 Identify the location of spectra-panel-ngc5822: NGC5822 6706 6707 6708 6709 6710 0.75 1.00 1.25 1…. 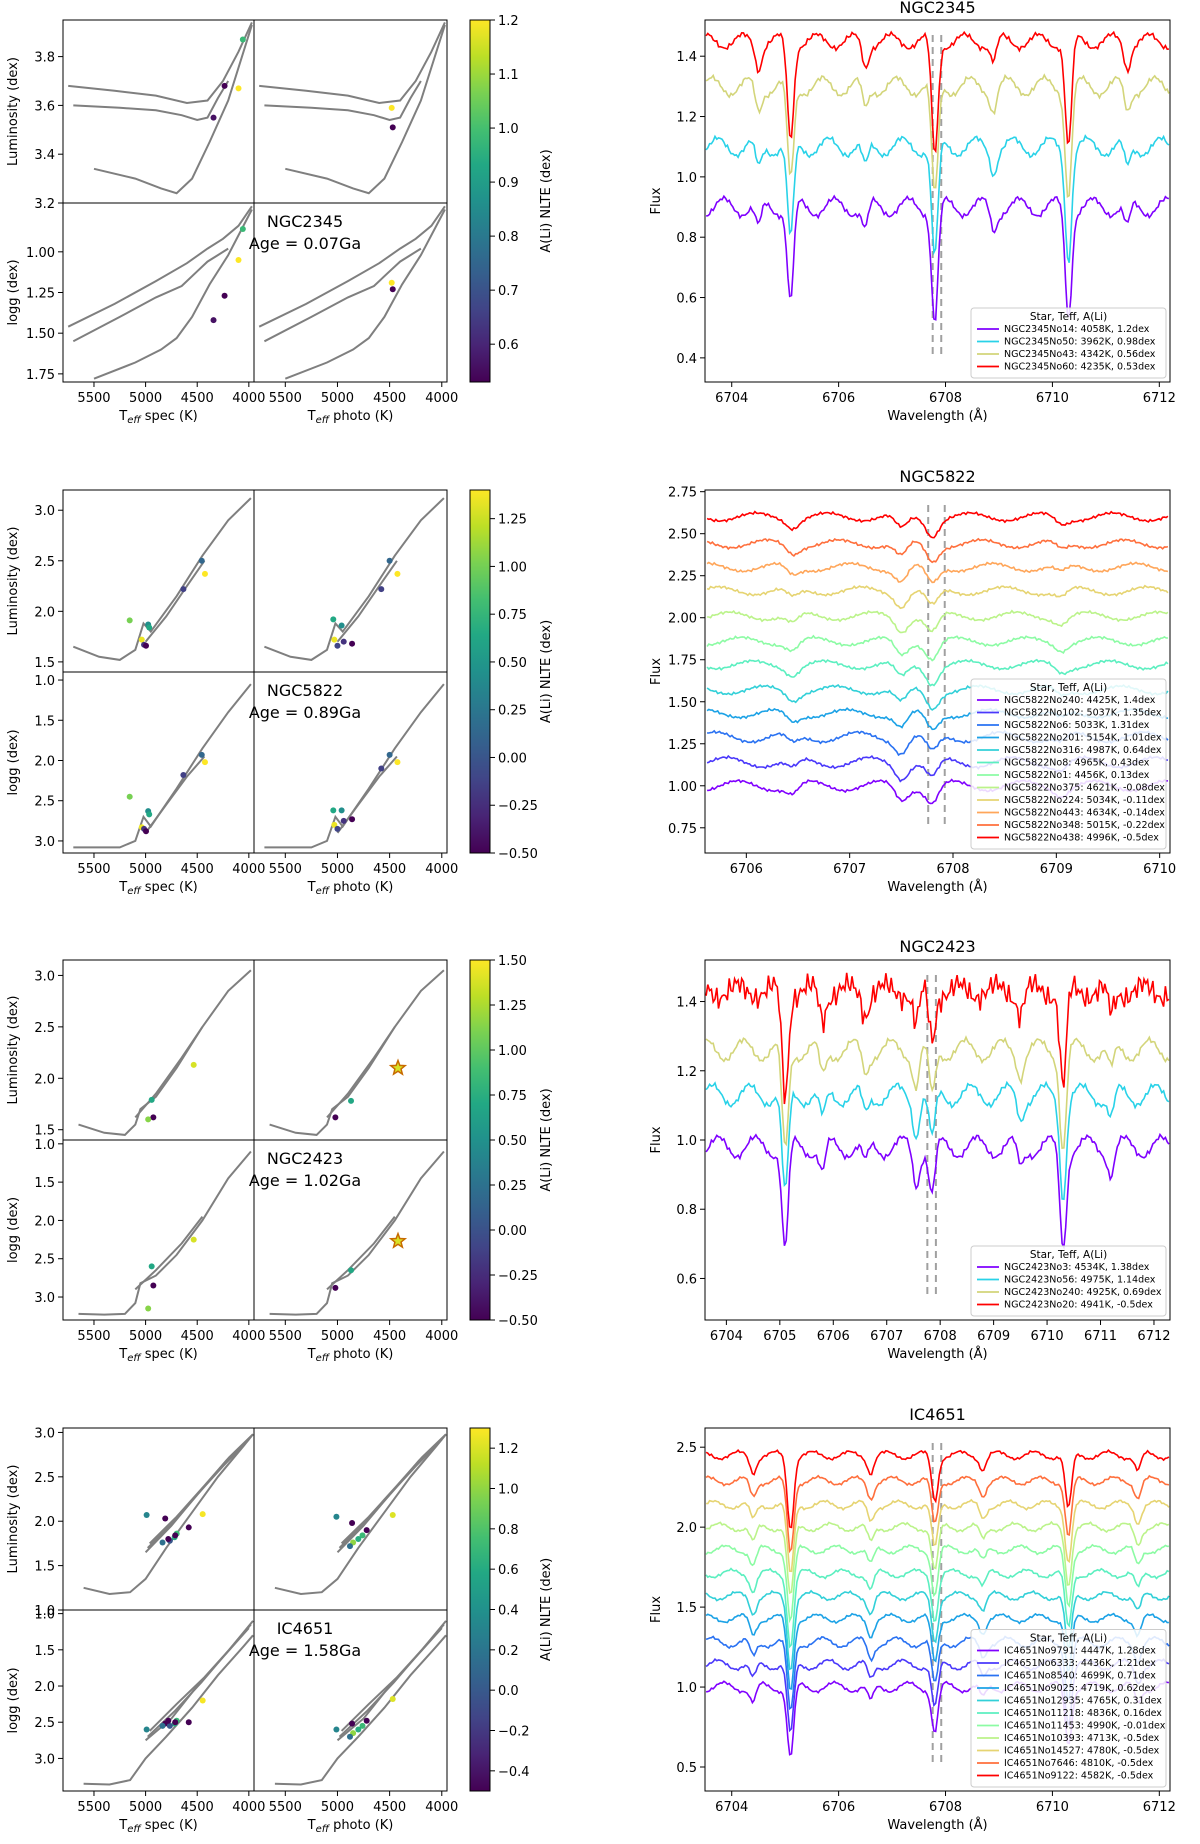
(912, 681).